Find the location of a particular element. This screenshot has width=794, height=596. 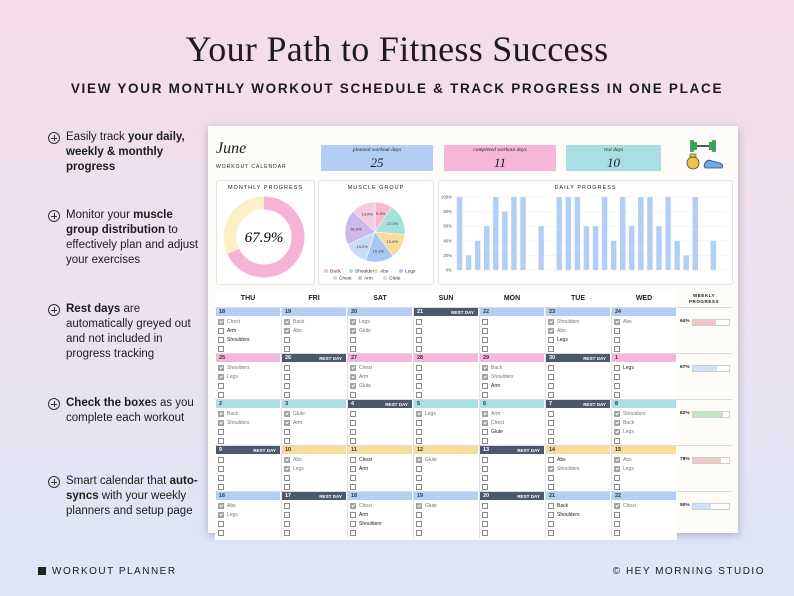

feature-segment: auto-syncs is located at coordinates (132, 488).